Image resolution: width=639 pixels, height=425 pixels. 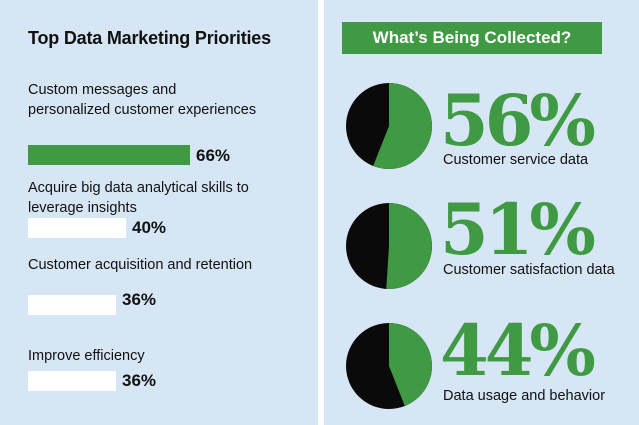 I want to click on stat-label: Customer satisfaction data, so click(x=529, y=270).